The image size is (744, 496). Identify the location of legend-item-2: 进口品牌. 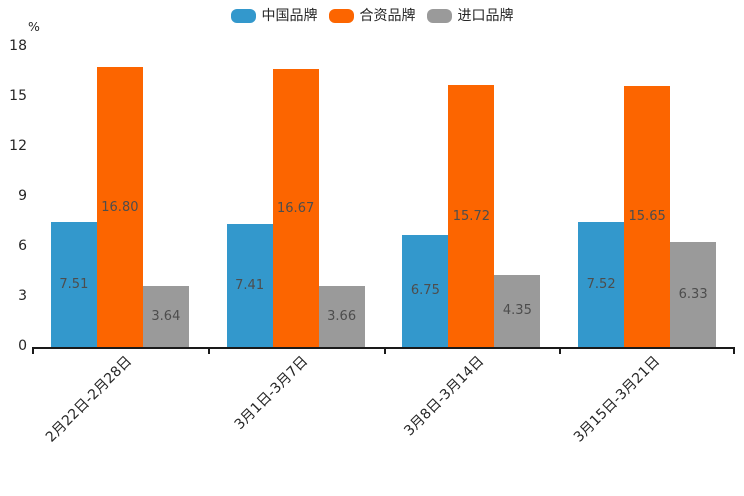
(470, 16).